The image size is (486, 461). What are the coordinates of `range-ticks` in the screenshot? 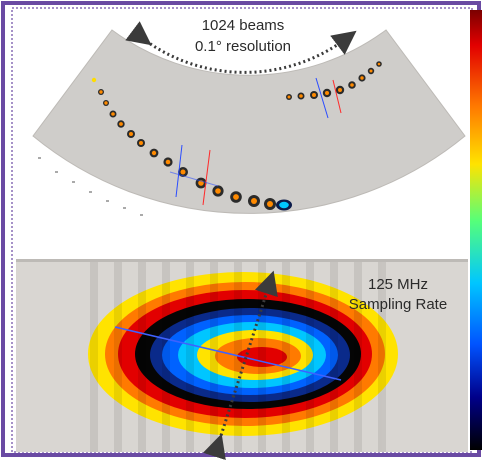 It's located at (90, 186).